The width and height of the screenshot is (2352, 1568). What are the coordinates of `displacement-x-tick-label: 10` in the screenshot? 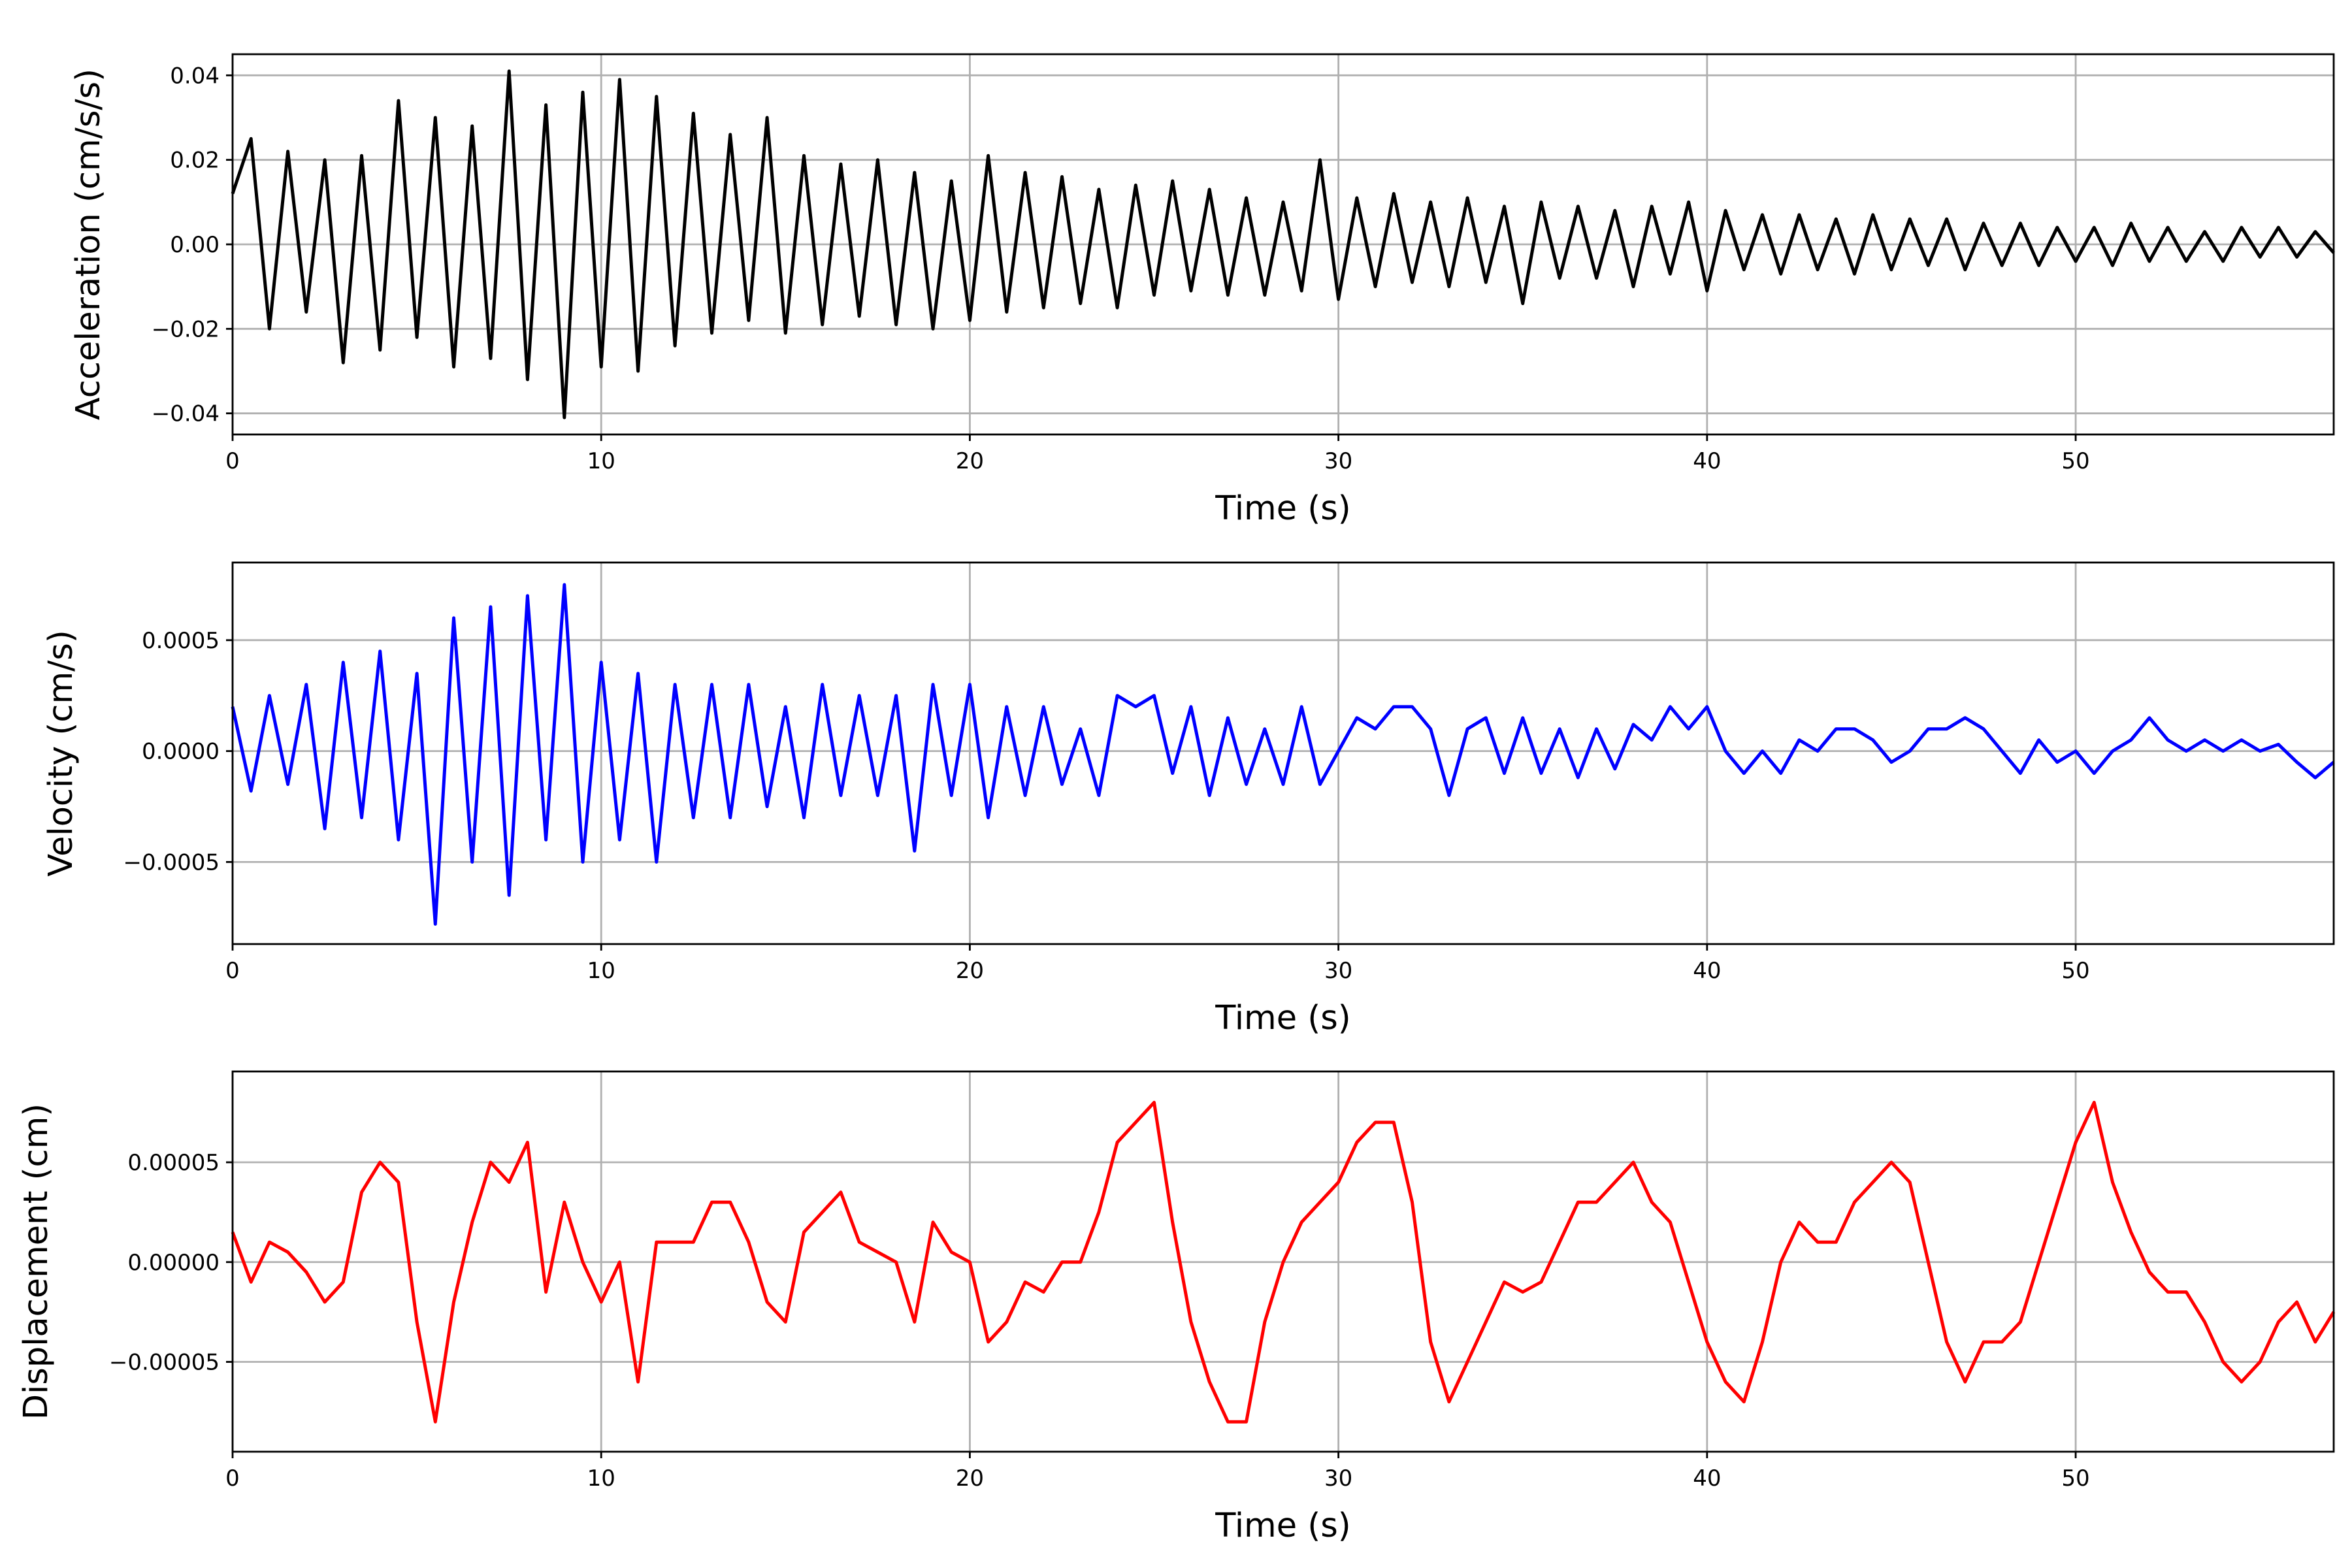 It's located at (601, 1478).